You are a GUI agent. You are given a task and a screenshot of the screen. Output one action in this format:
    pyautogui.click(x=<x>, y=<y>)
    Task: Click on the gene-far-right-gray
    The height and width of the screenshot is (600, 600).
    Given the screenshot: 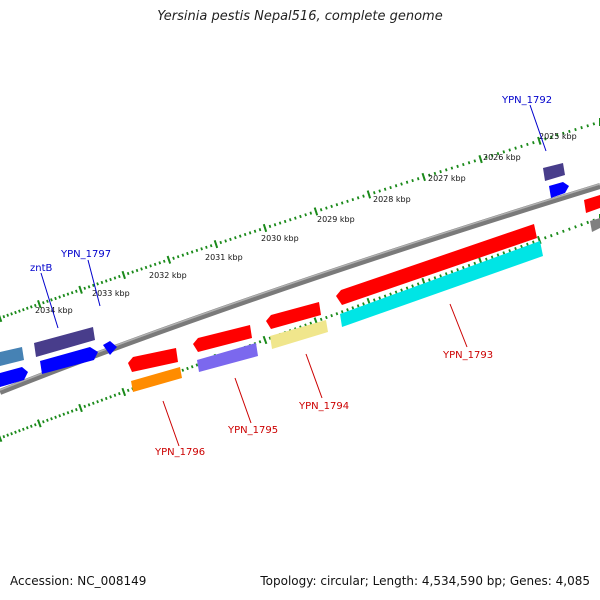 What is the action you would take?
    pyautogui.click(x=595, y=225)
    